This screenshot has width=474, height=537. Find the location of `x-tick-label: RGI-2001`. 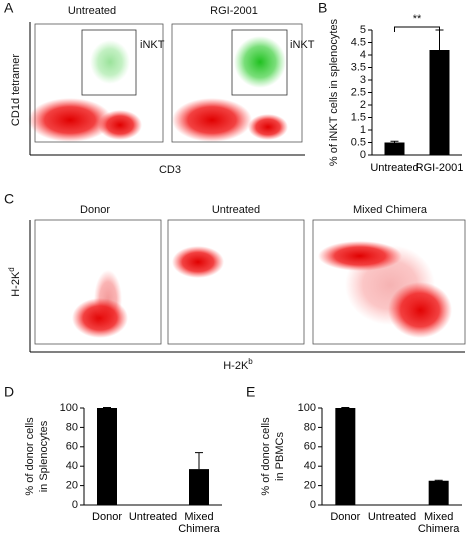

x-tick-label: RGI-2001 is located at coordinates (439, 168).